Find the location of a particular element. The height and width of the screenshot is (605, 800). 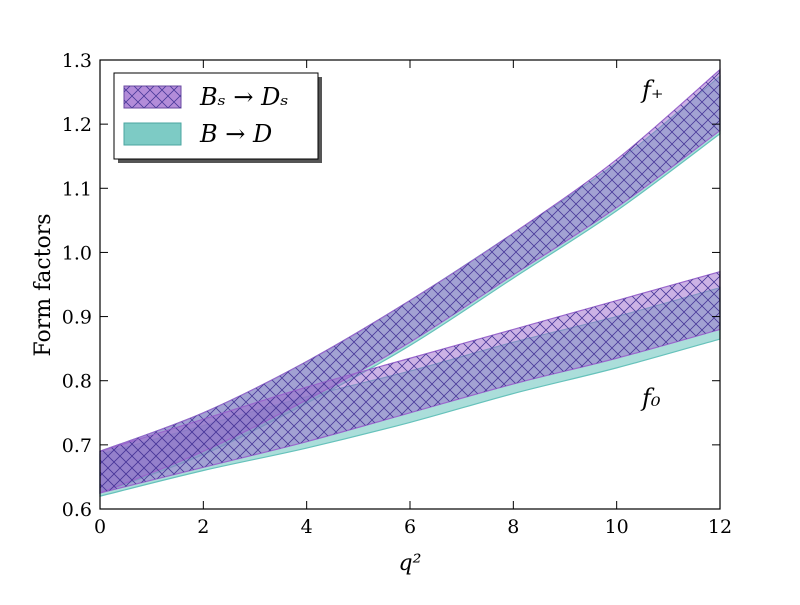

y-tick-label: 1.2 is located at coordinates (77, 125).